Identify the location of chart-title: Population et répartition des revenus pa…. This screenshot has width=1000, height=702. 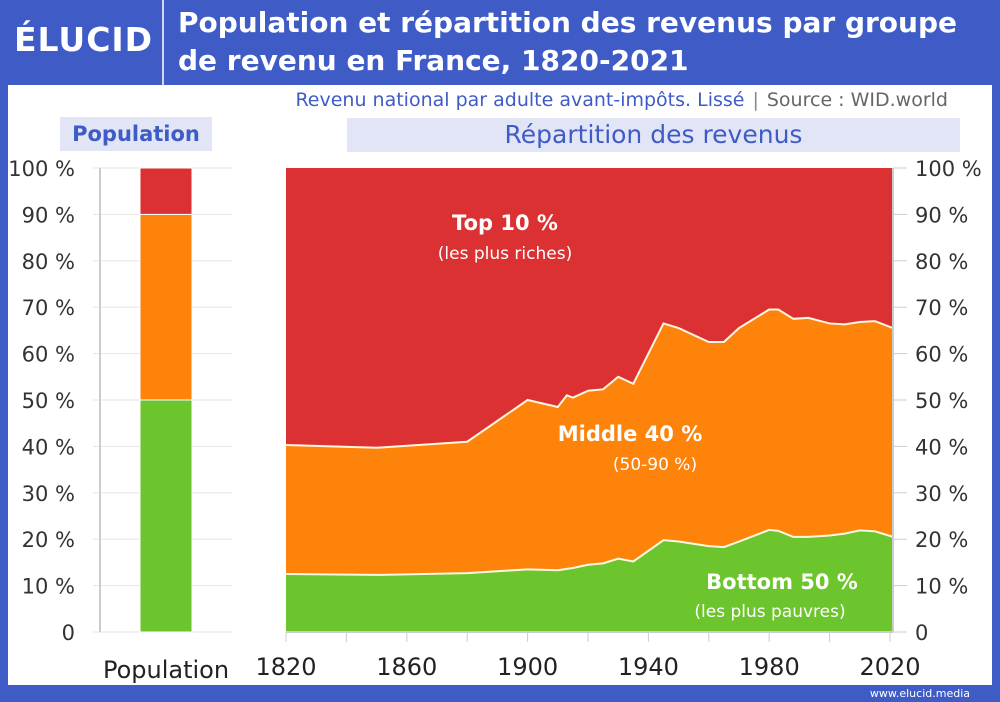
(567, 41).